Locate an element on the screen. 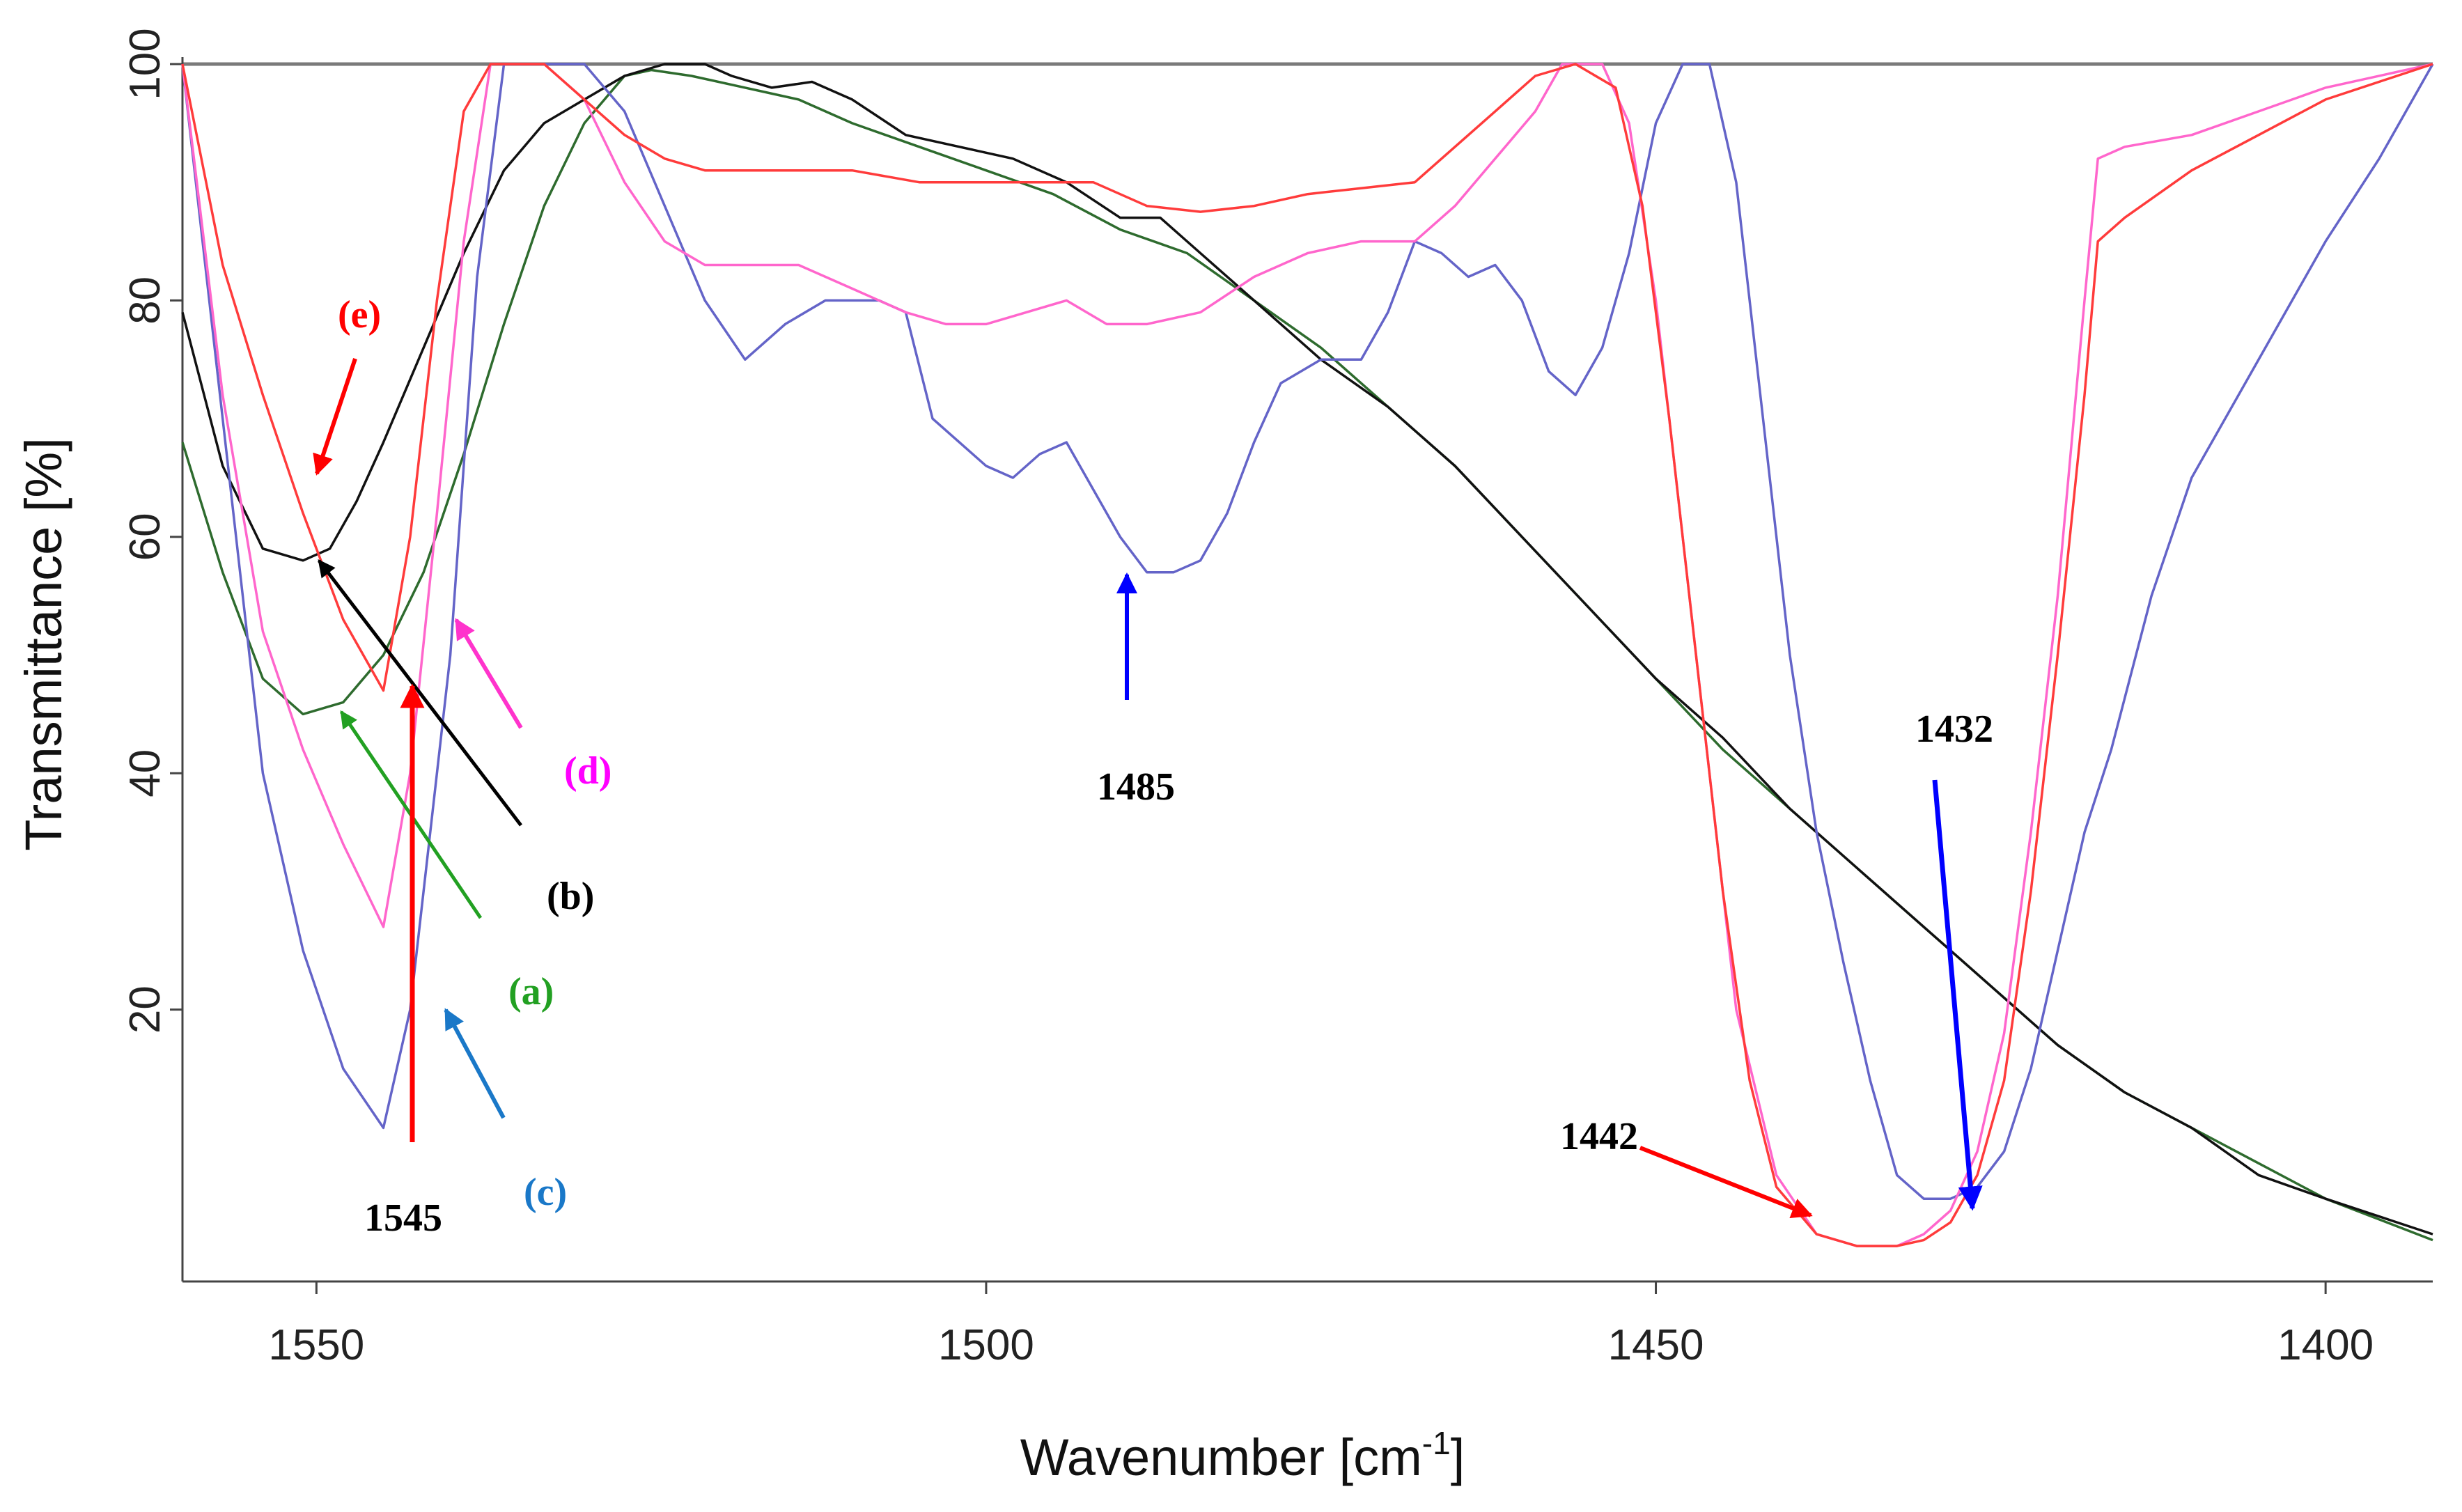 This screenshot has width=2462, height=1512. arrow-e is located at coordinates (335, 417).